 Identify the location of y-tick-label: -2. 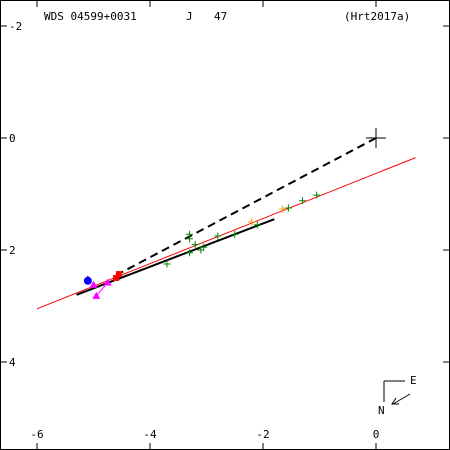
(15, 26).